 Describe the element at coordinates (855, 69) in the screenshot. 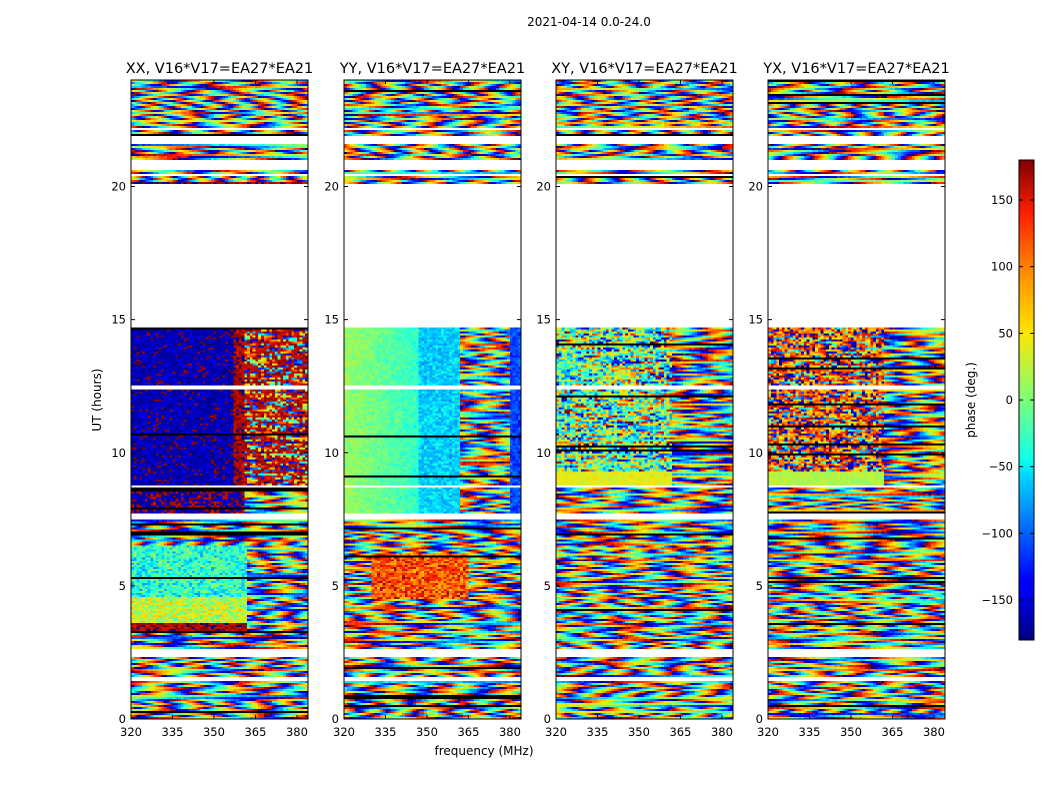

I see `panel-title: YX, V16*V17=EA27*EA21` at that location.